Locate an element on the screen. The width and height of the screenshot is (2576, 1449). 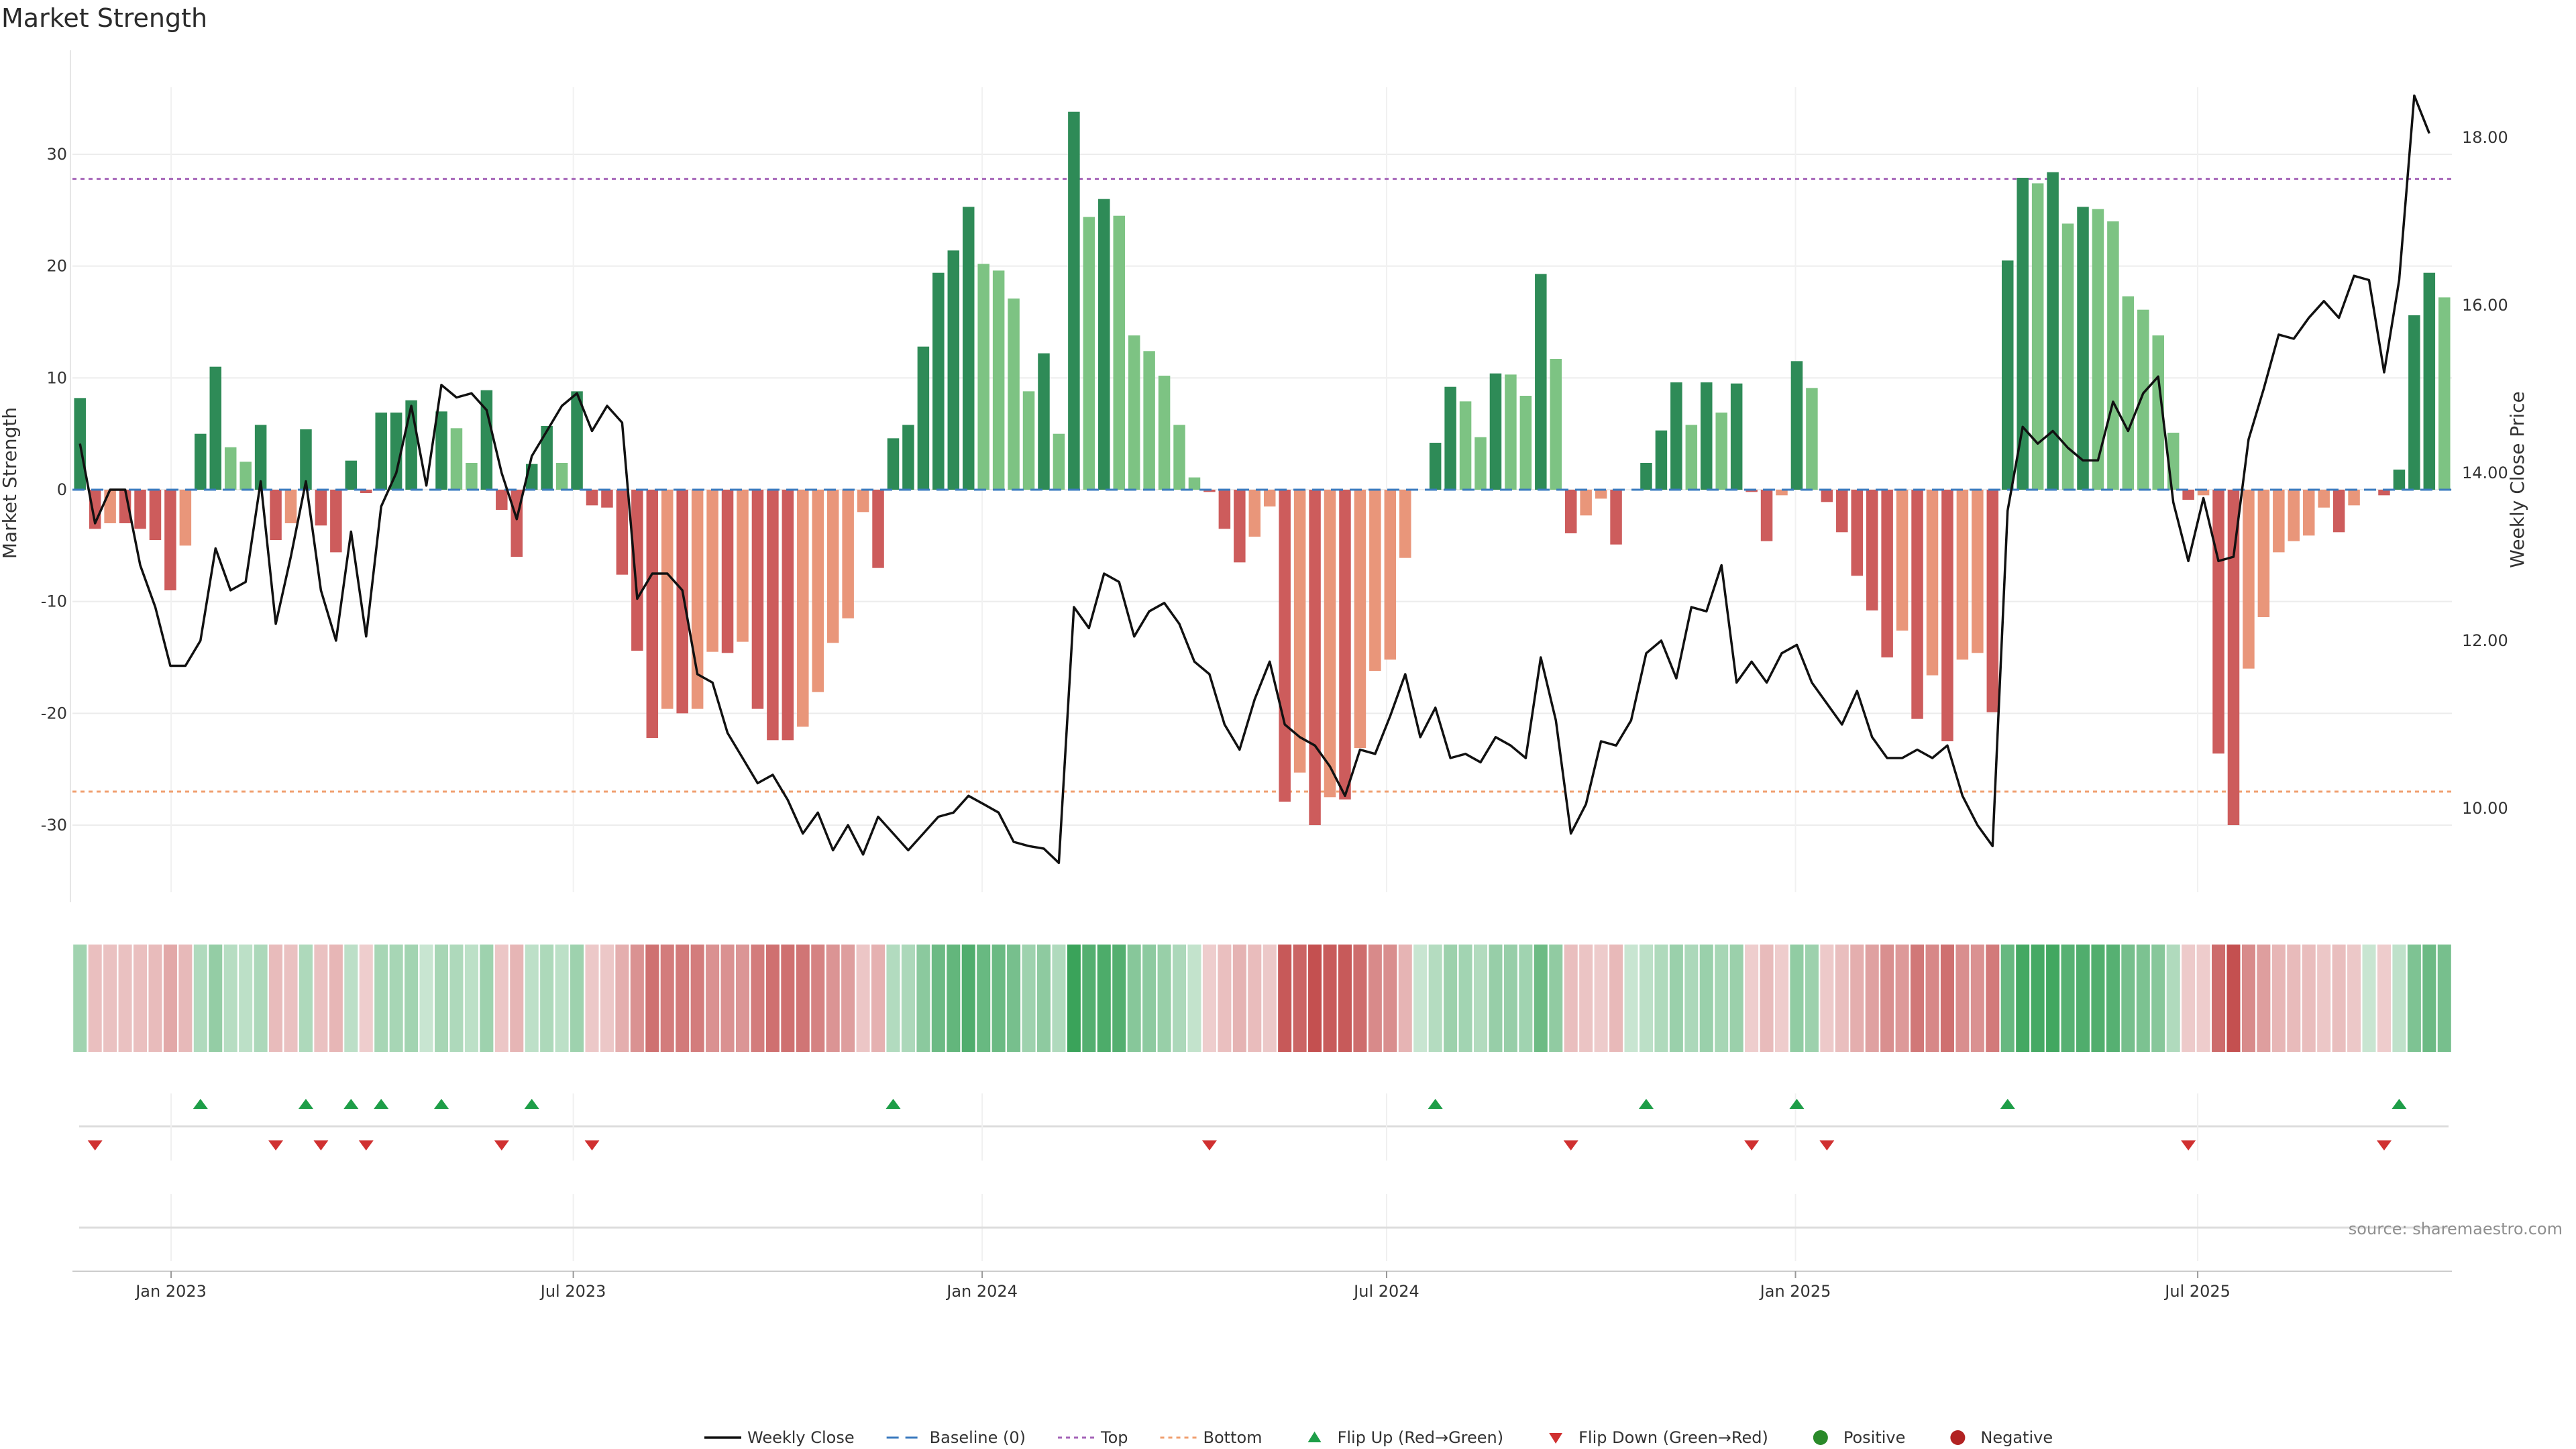
y-tick-label: 10 is located at coordinates (56, 377).